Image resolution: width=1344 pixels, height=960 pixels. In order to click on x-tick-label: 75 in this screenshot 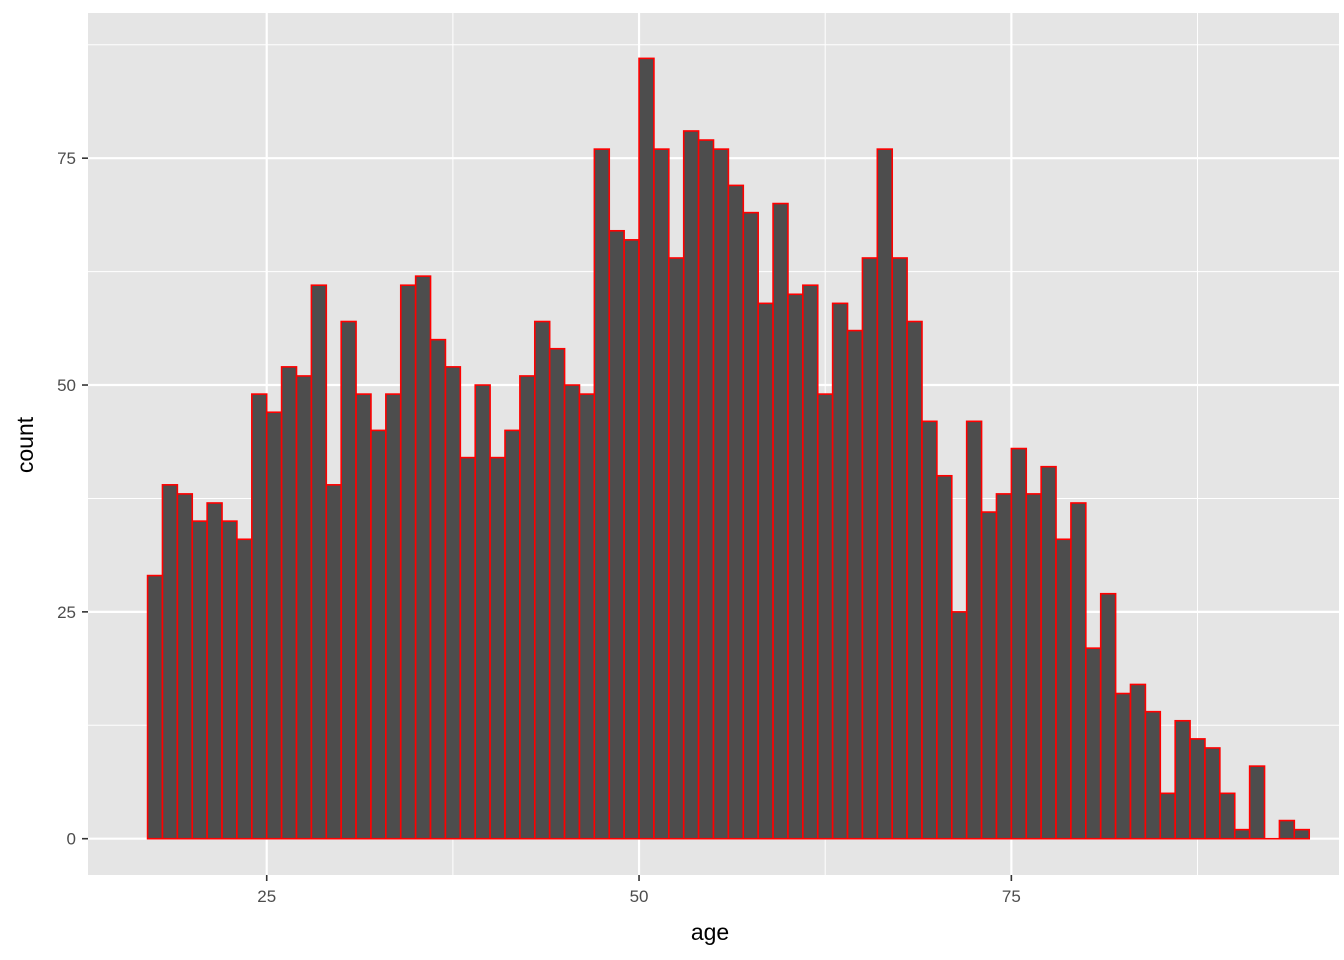, I will do `click(1011, 896)`.